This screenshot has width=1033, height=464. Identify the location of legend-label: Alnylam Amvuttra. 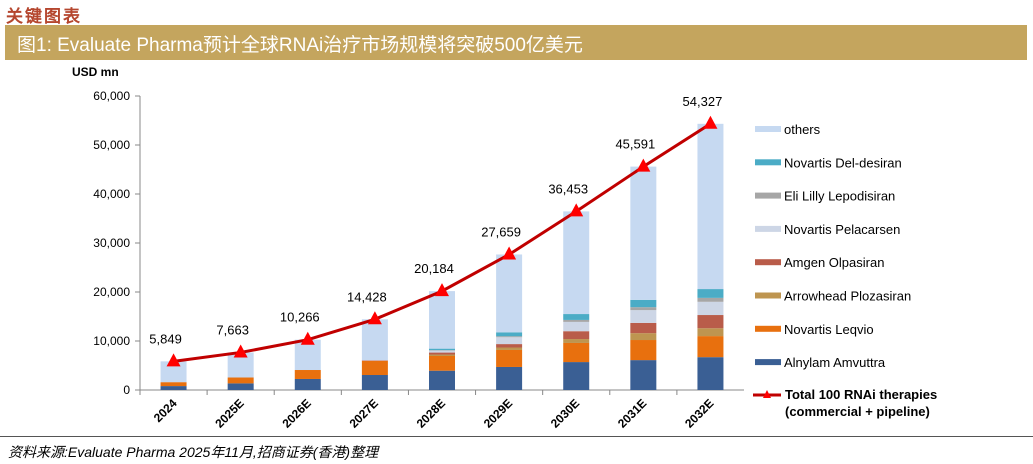
(835, 362).